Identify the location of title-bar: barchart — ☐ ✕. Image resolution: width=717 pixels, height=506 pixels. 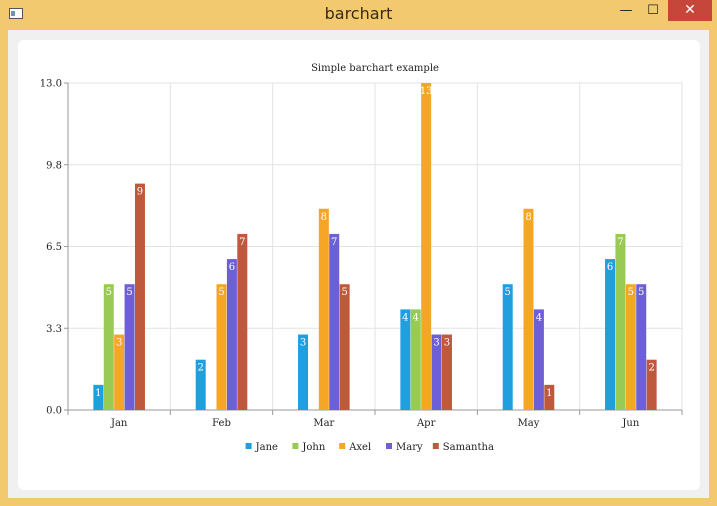
(358, 15).